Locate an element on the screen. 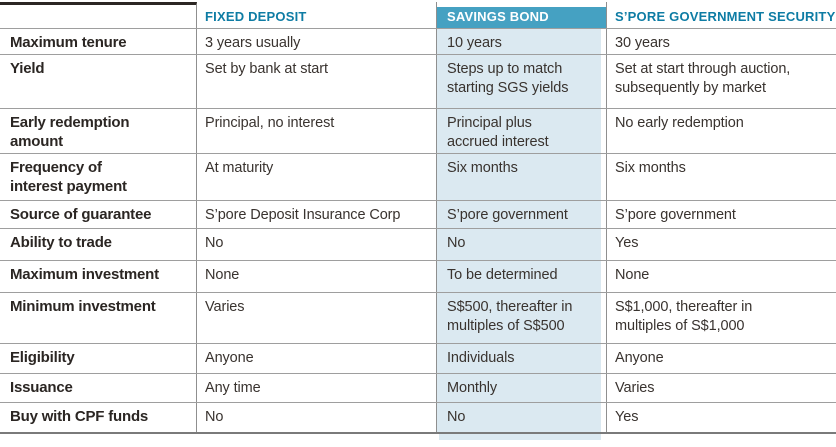 The image size is (836, 447). cell-savings-bond: To be determined is located at coordinates (522, 276).